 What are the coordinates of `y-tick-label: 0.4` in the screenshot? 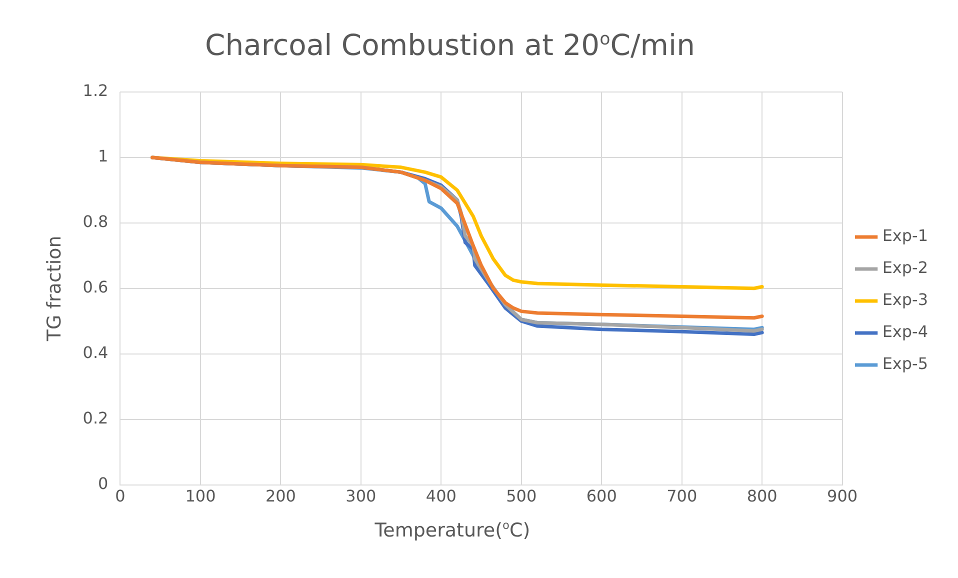 It's located at (95, 352).